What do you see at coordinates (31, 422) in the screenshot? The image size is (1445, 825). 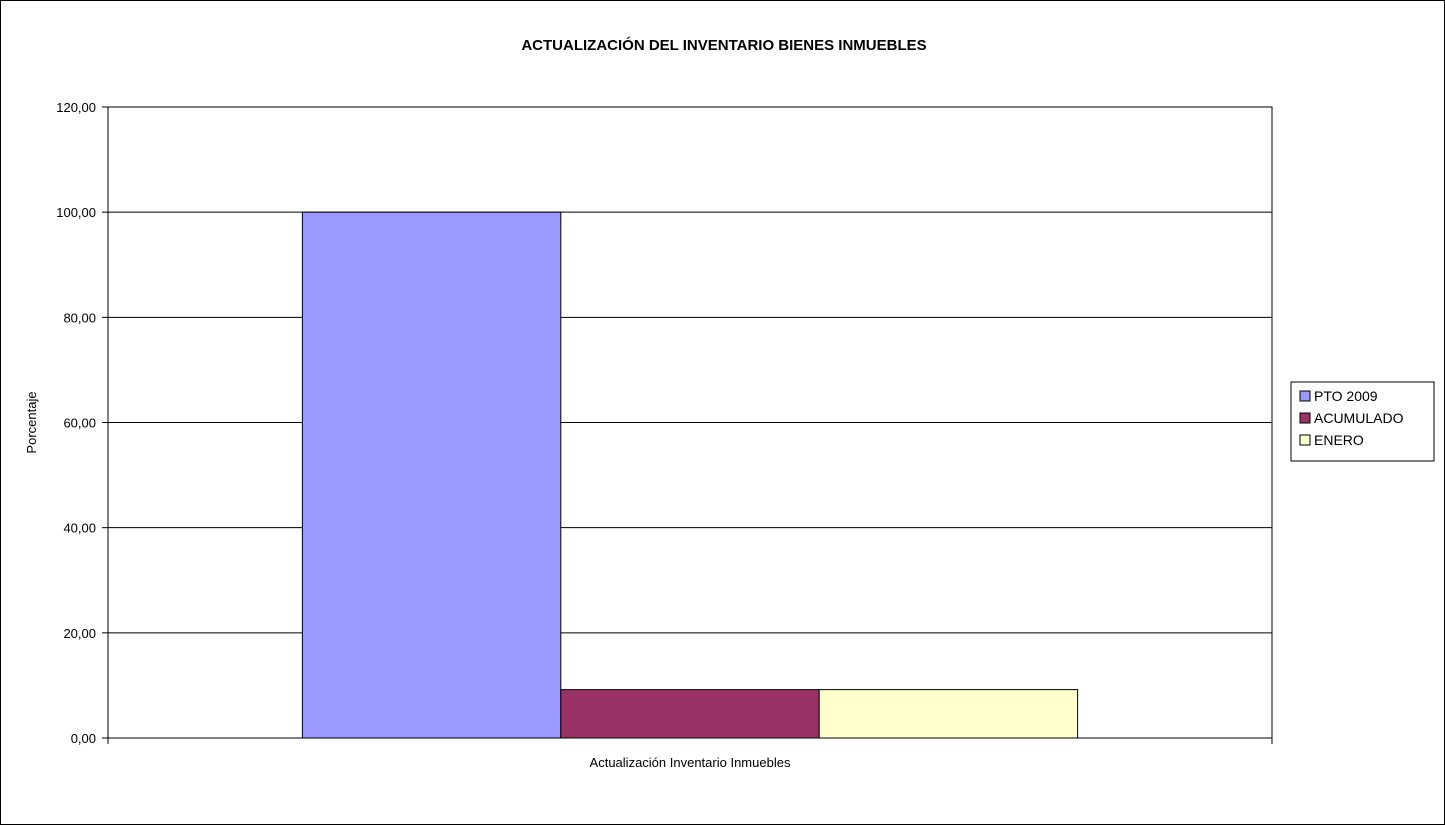 I see `y-axis-label: Porcentaje` at bounding box center [31, 422].